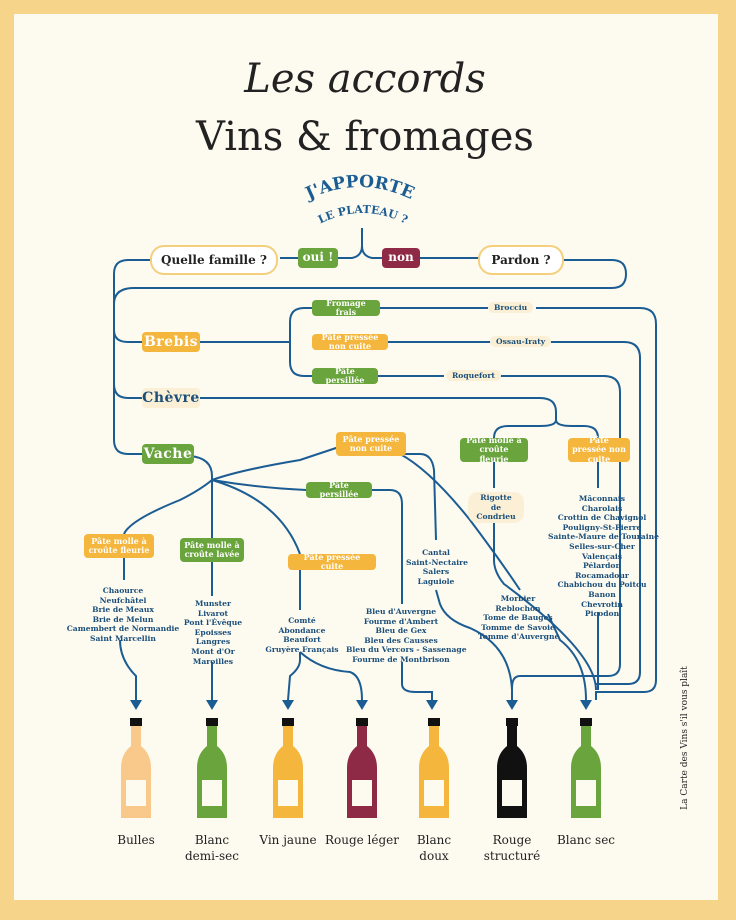 This screenshot has height=920, width=736. What do you see at coordinates (302, 640) in the screenshot?
I see `cheese-name: Beaufort` at bounding box center [302, 640].